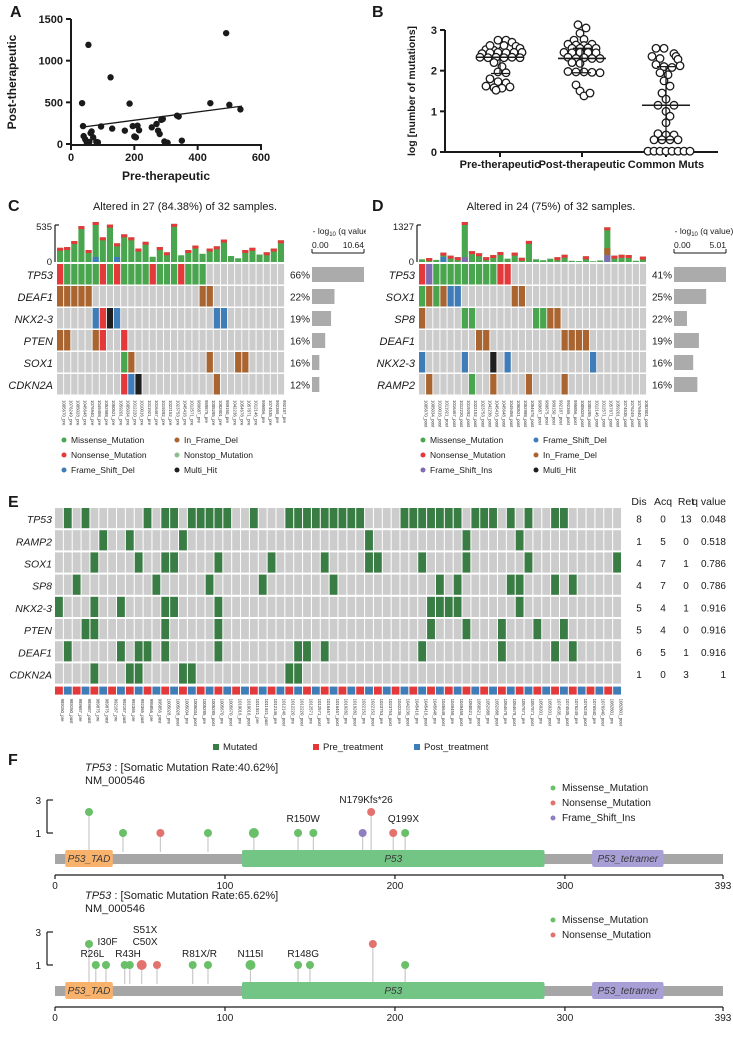 This screenshot has height=1047, width=733. I want to click on sample-label: 1012146_post, so click(284, 713).